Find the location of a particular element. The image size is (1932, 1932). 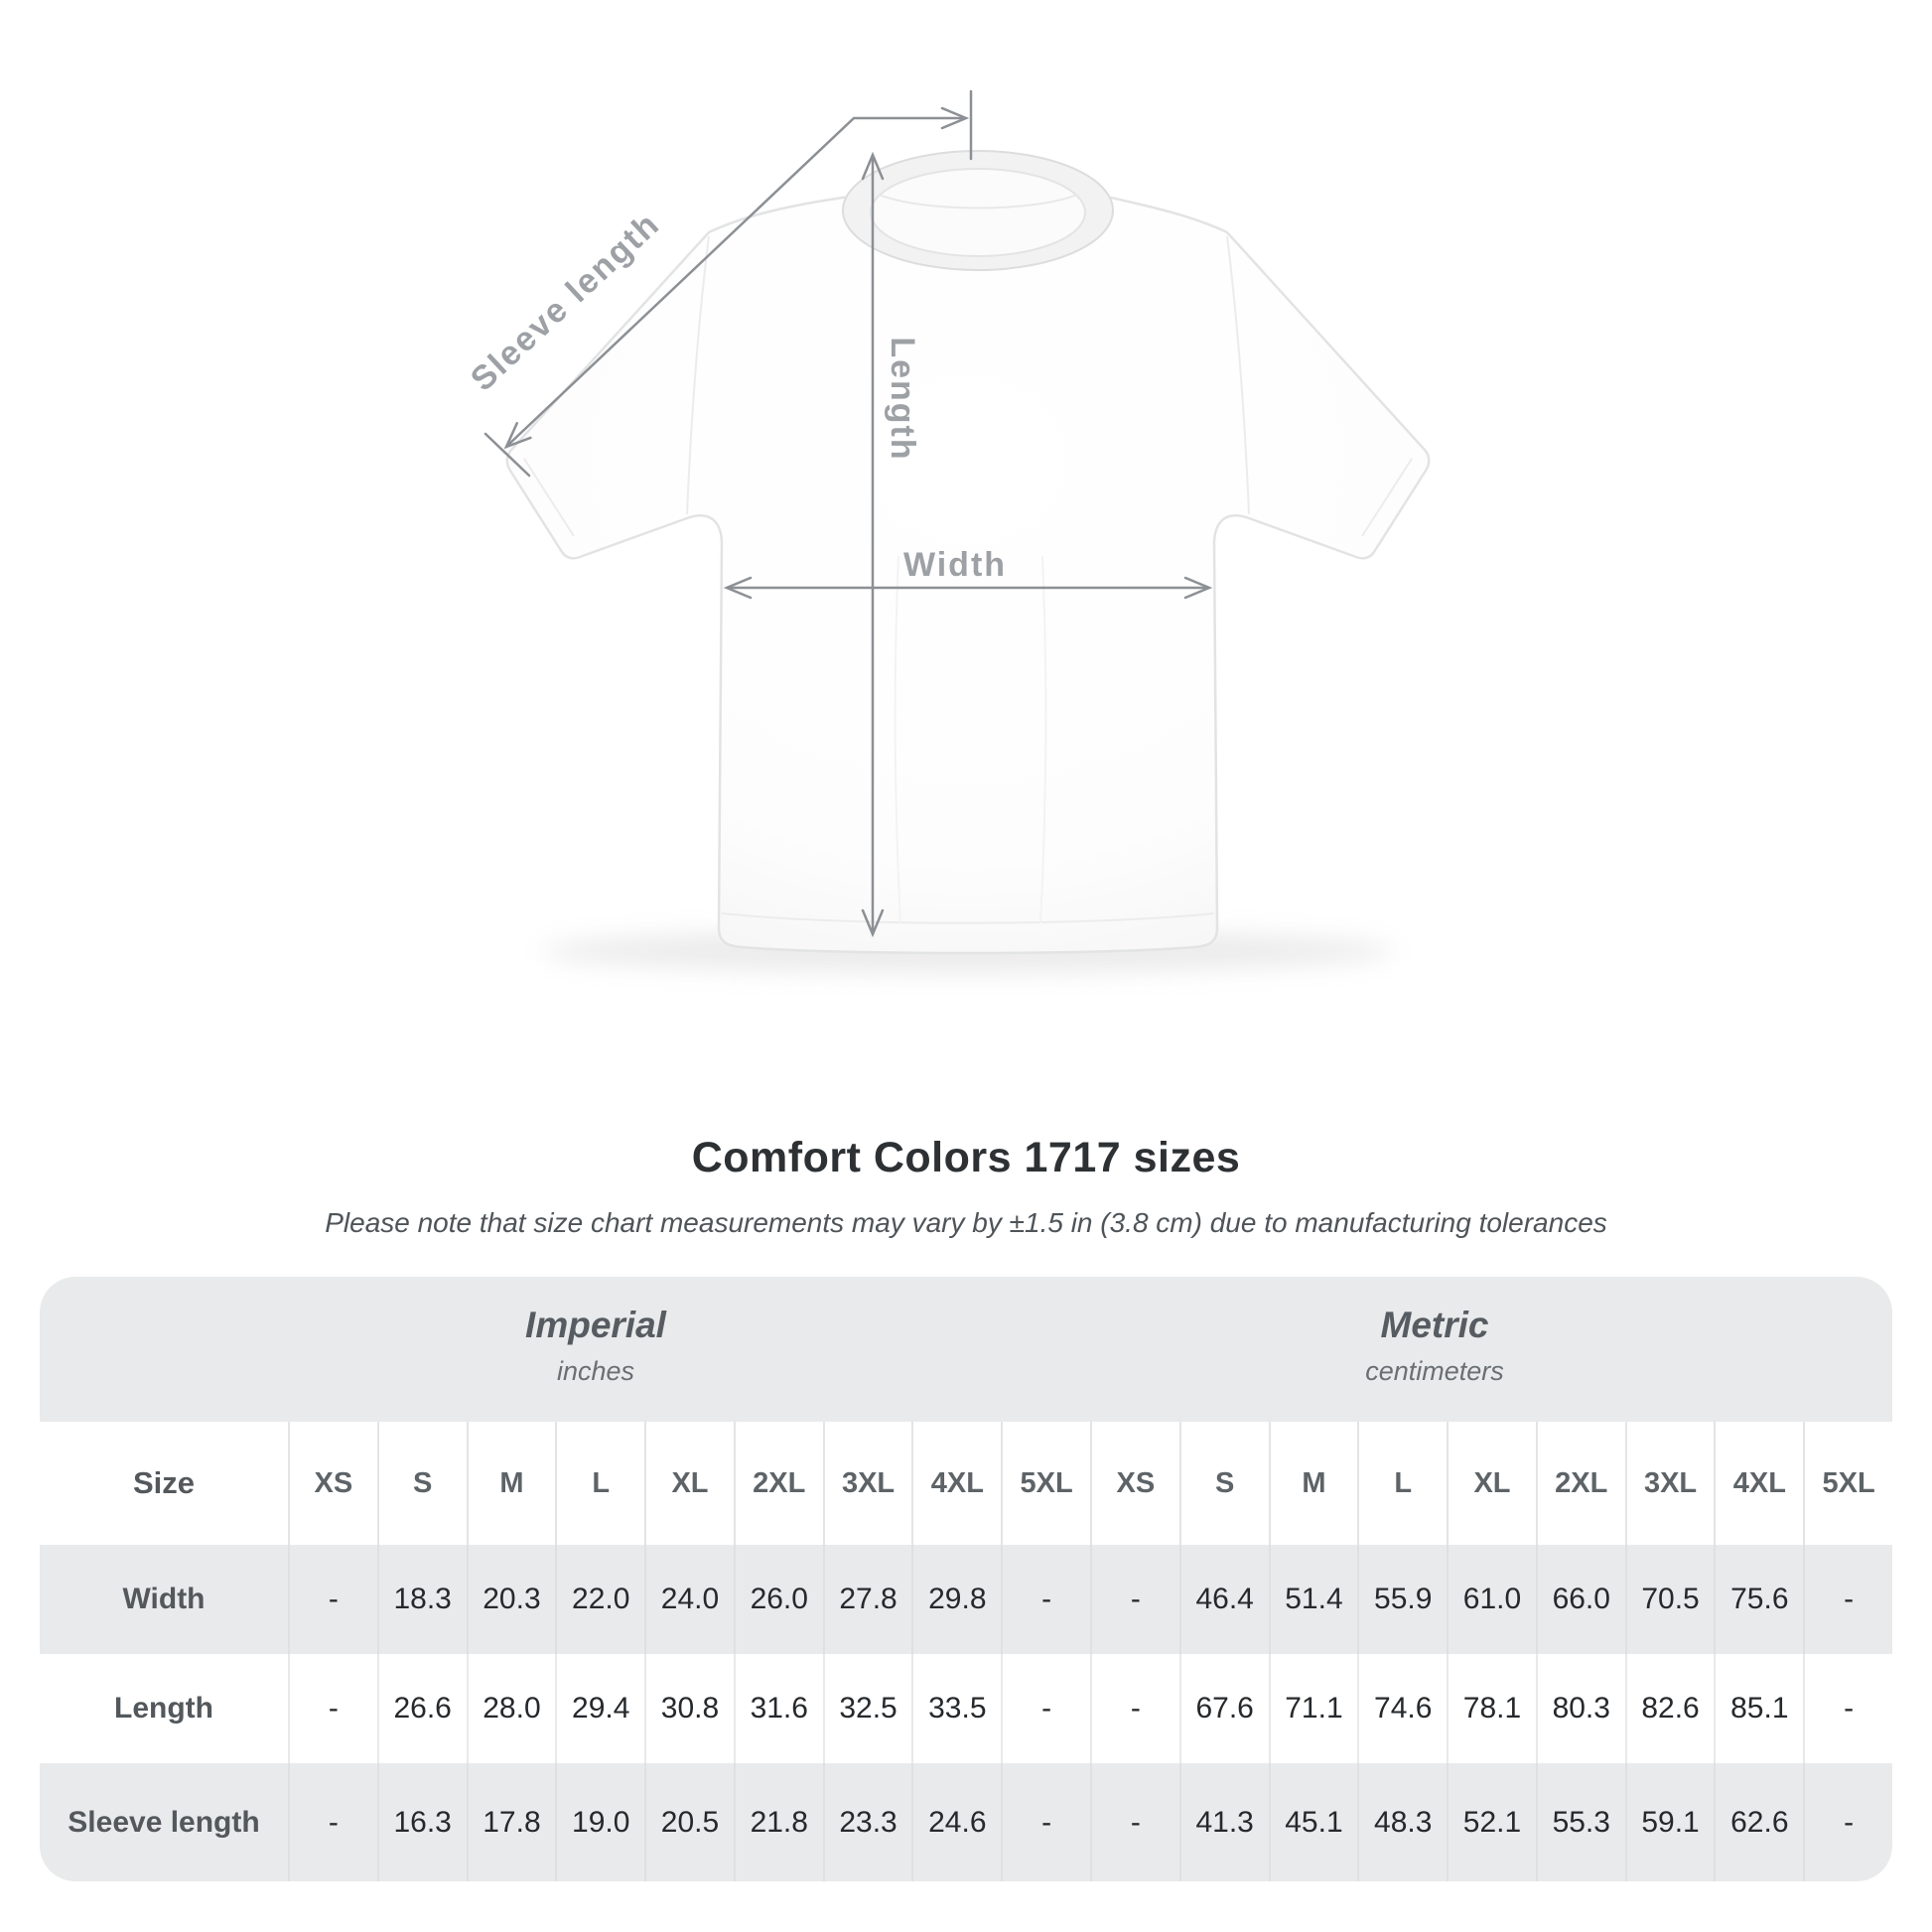

table-cell: 74.6 is located at coordinates (1403, 1709).